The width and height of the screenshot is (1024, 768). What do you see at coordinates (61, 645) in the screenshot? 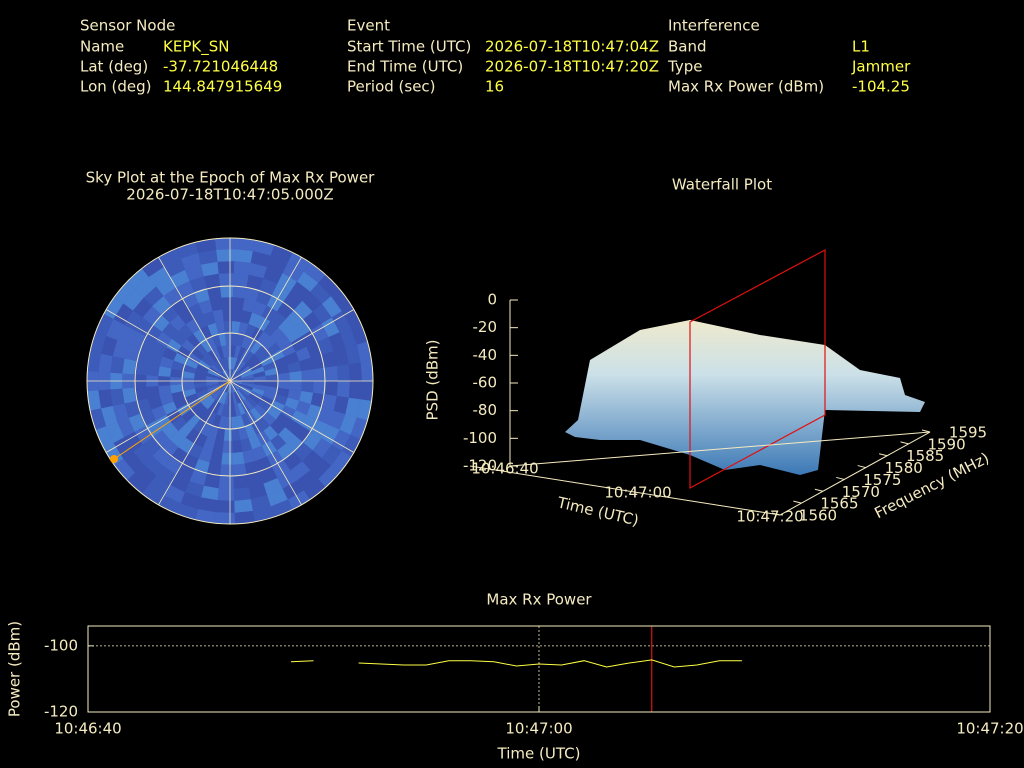
I see `y-tick-label: -100` at bounding box center [61, 645].